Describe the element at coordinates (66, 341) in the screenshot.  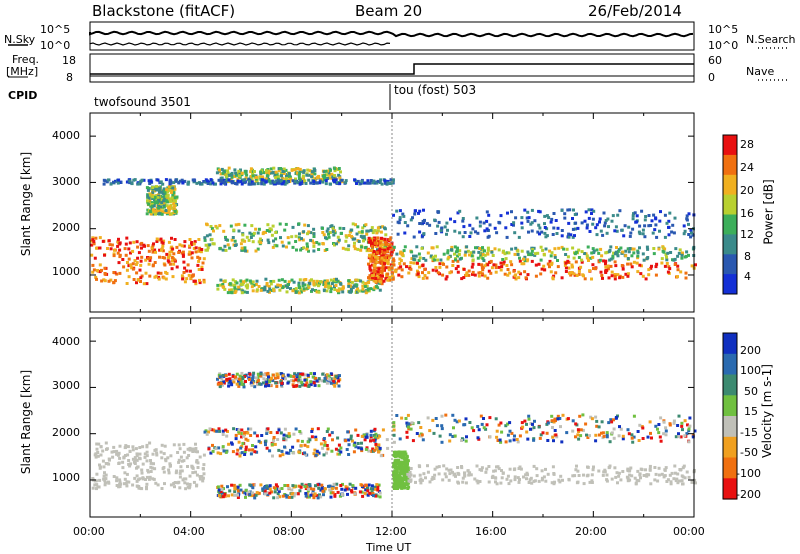
I see `velocity-ytick-4000: 4000` at that location.